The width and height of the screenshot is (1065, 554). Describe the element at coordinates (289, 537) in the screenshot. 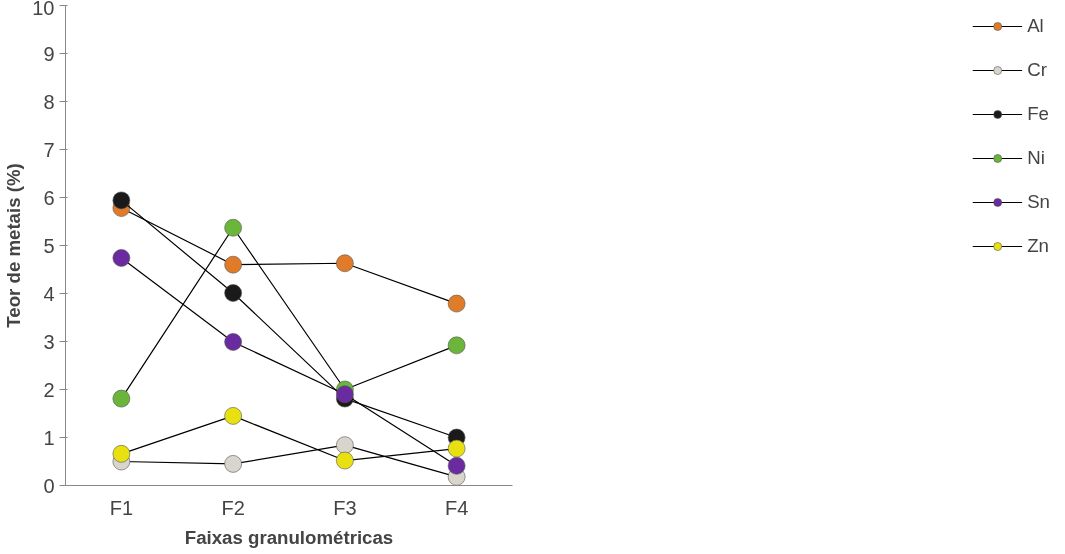

I see `x-axis-title: Faixas granulométricas` at that location.